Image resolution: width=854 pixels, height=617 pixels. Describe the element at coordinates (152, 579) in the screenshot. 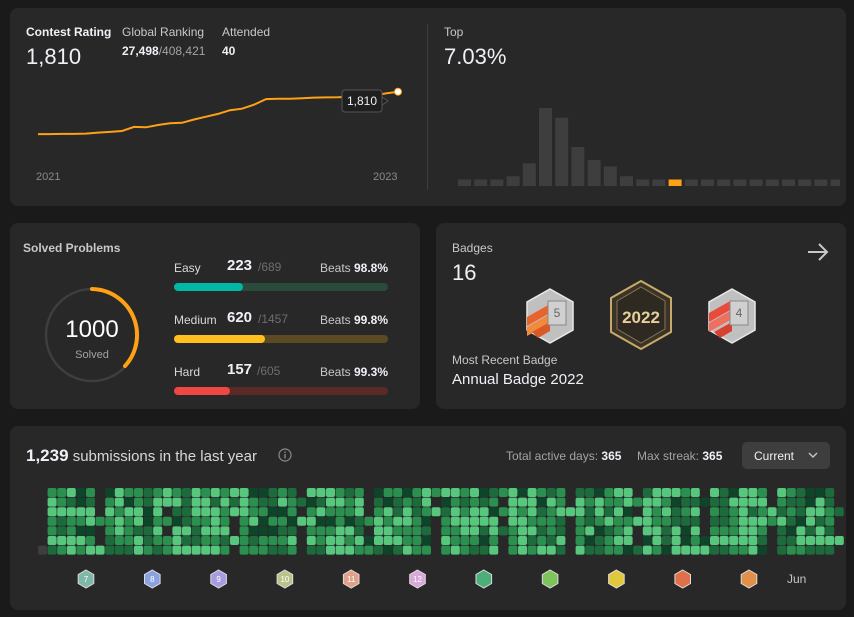

I see `month-badge-icon: 8` at that location.